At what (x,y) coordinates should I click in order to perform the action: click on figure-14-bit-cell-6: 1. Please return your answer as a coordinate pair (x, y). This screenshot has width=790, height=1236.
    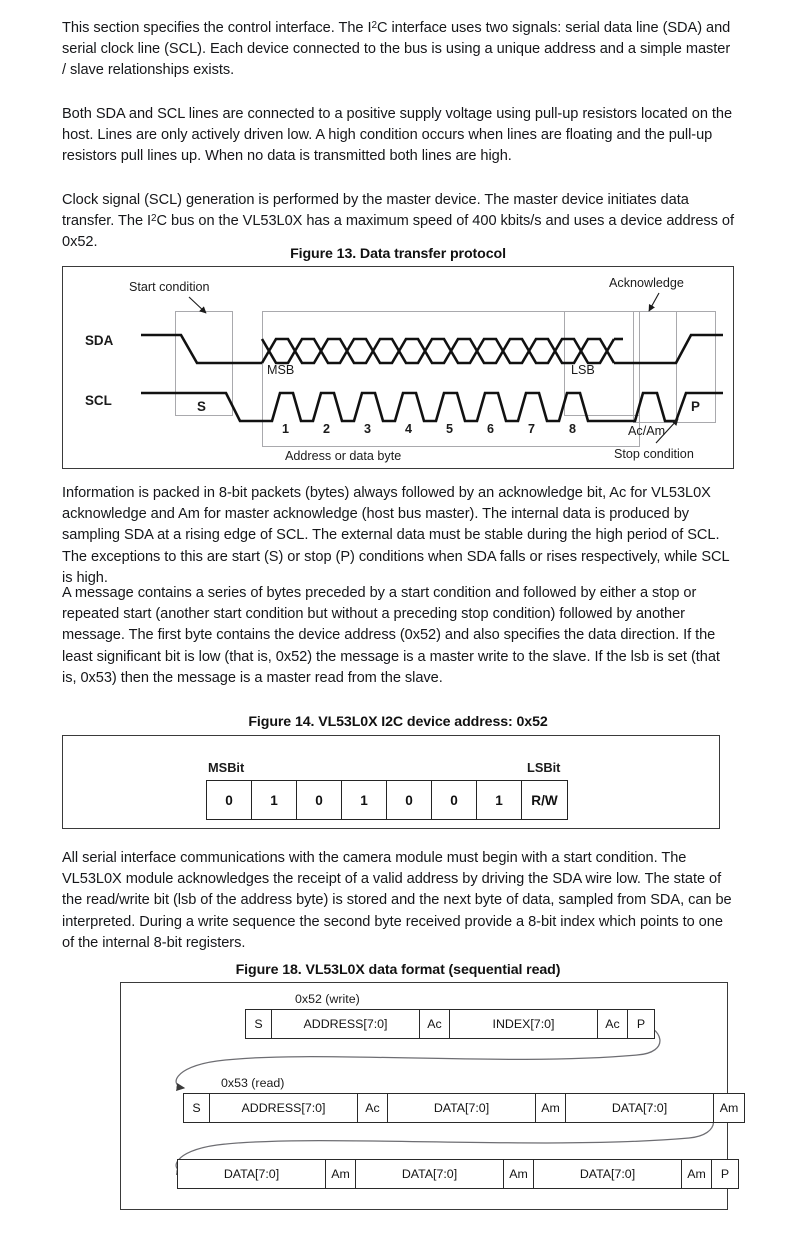
    Looking at the image, I should click on (499, 800).